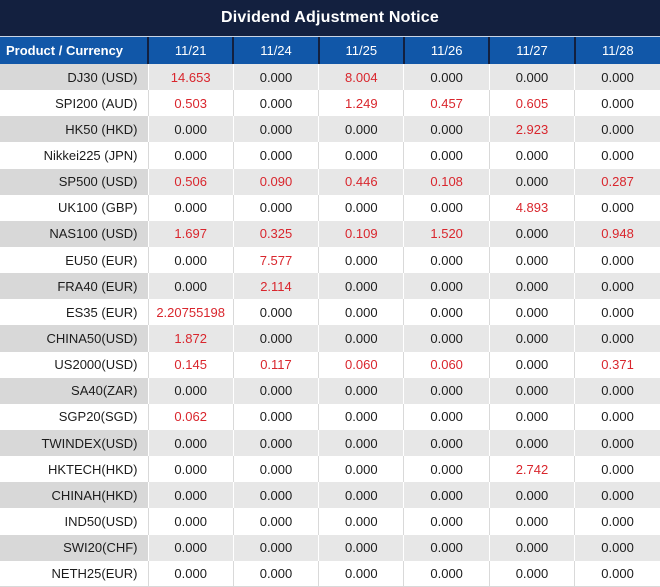 This screenshot has height=587, width=660. What do you see at coordinates (190, 416) in the screenshot?
I see `value-cell: 0.062` at bounding box center [190, 416].